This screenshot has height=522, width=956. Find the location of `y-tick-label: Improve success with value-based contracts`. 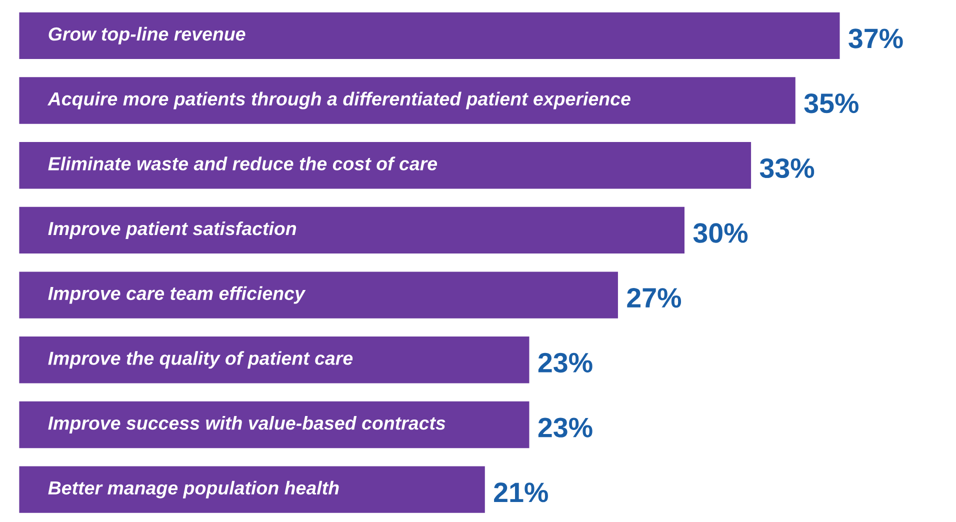

y-tick-label: Improve success with value-based contracts is located at coordinates (247, 425).